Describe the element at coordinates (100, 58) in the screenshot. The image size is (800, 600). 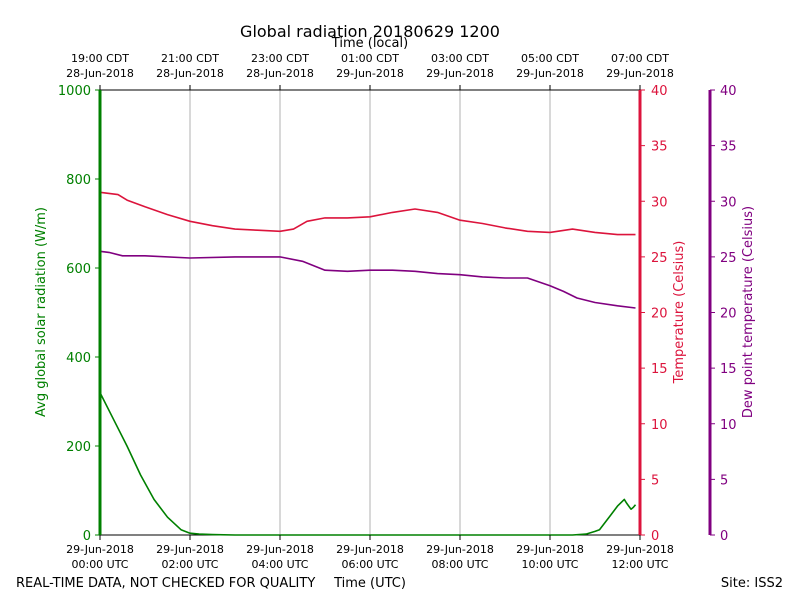
I see `top-tick-time-label: 19:00 CDT` at that location.